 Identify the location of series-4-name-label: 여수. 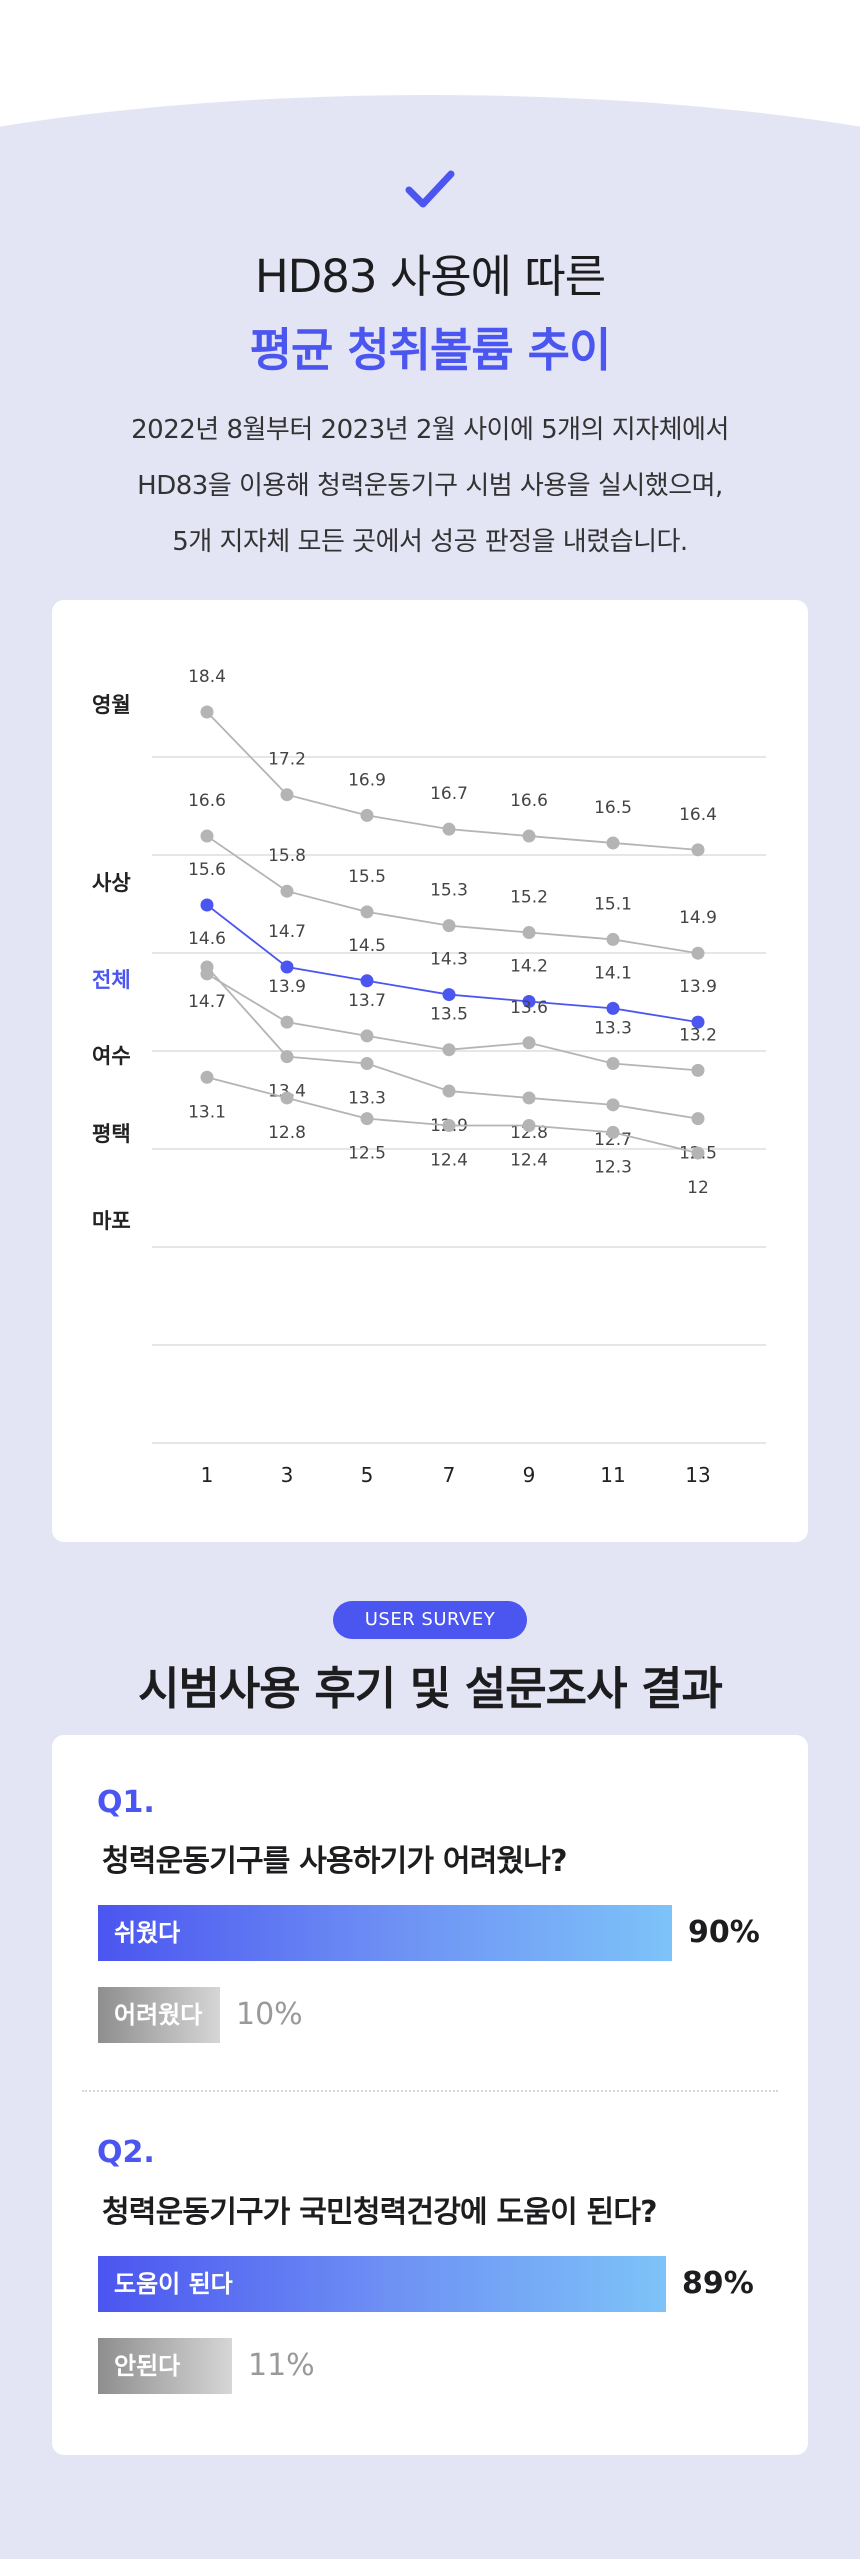
(111, 1056).